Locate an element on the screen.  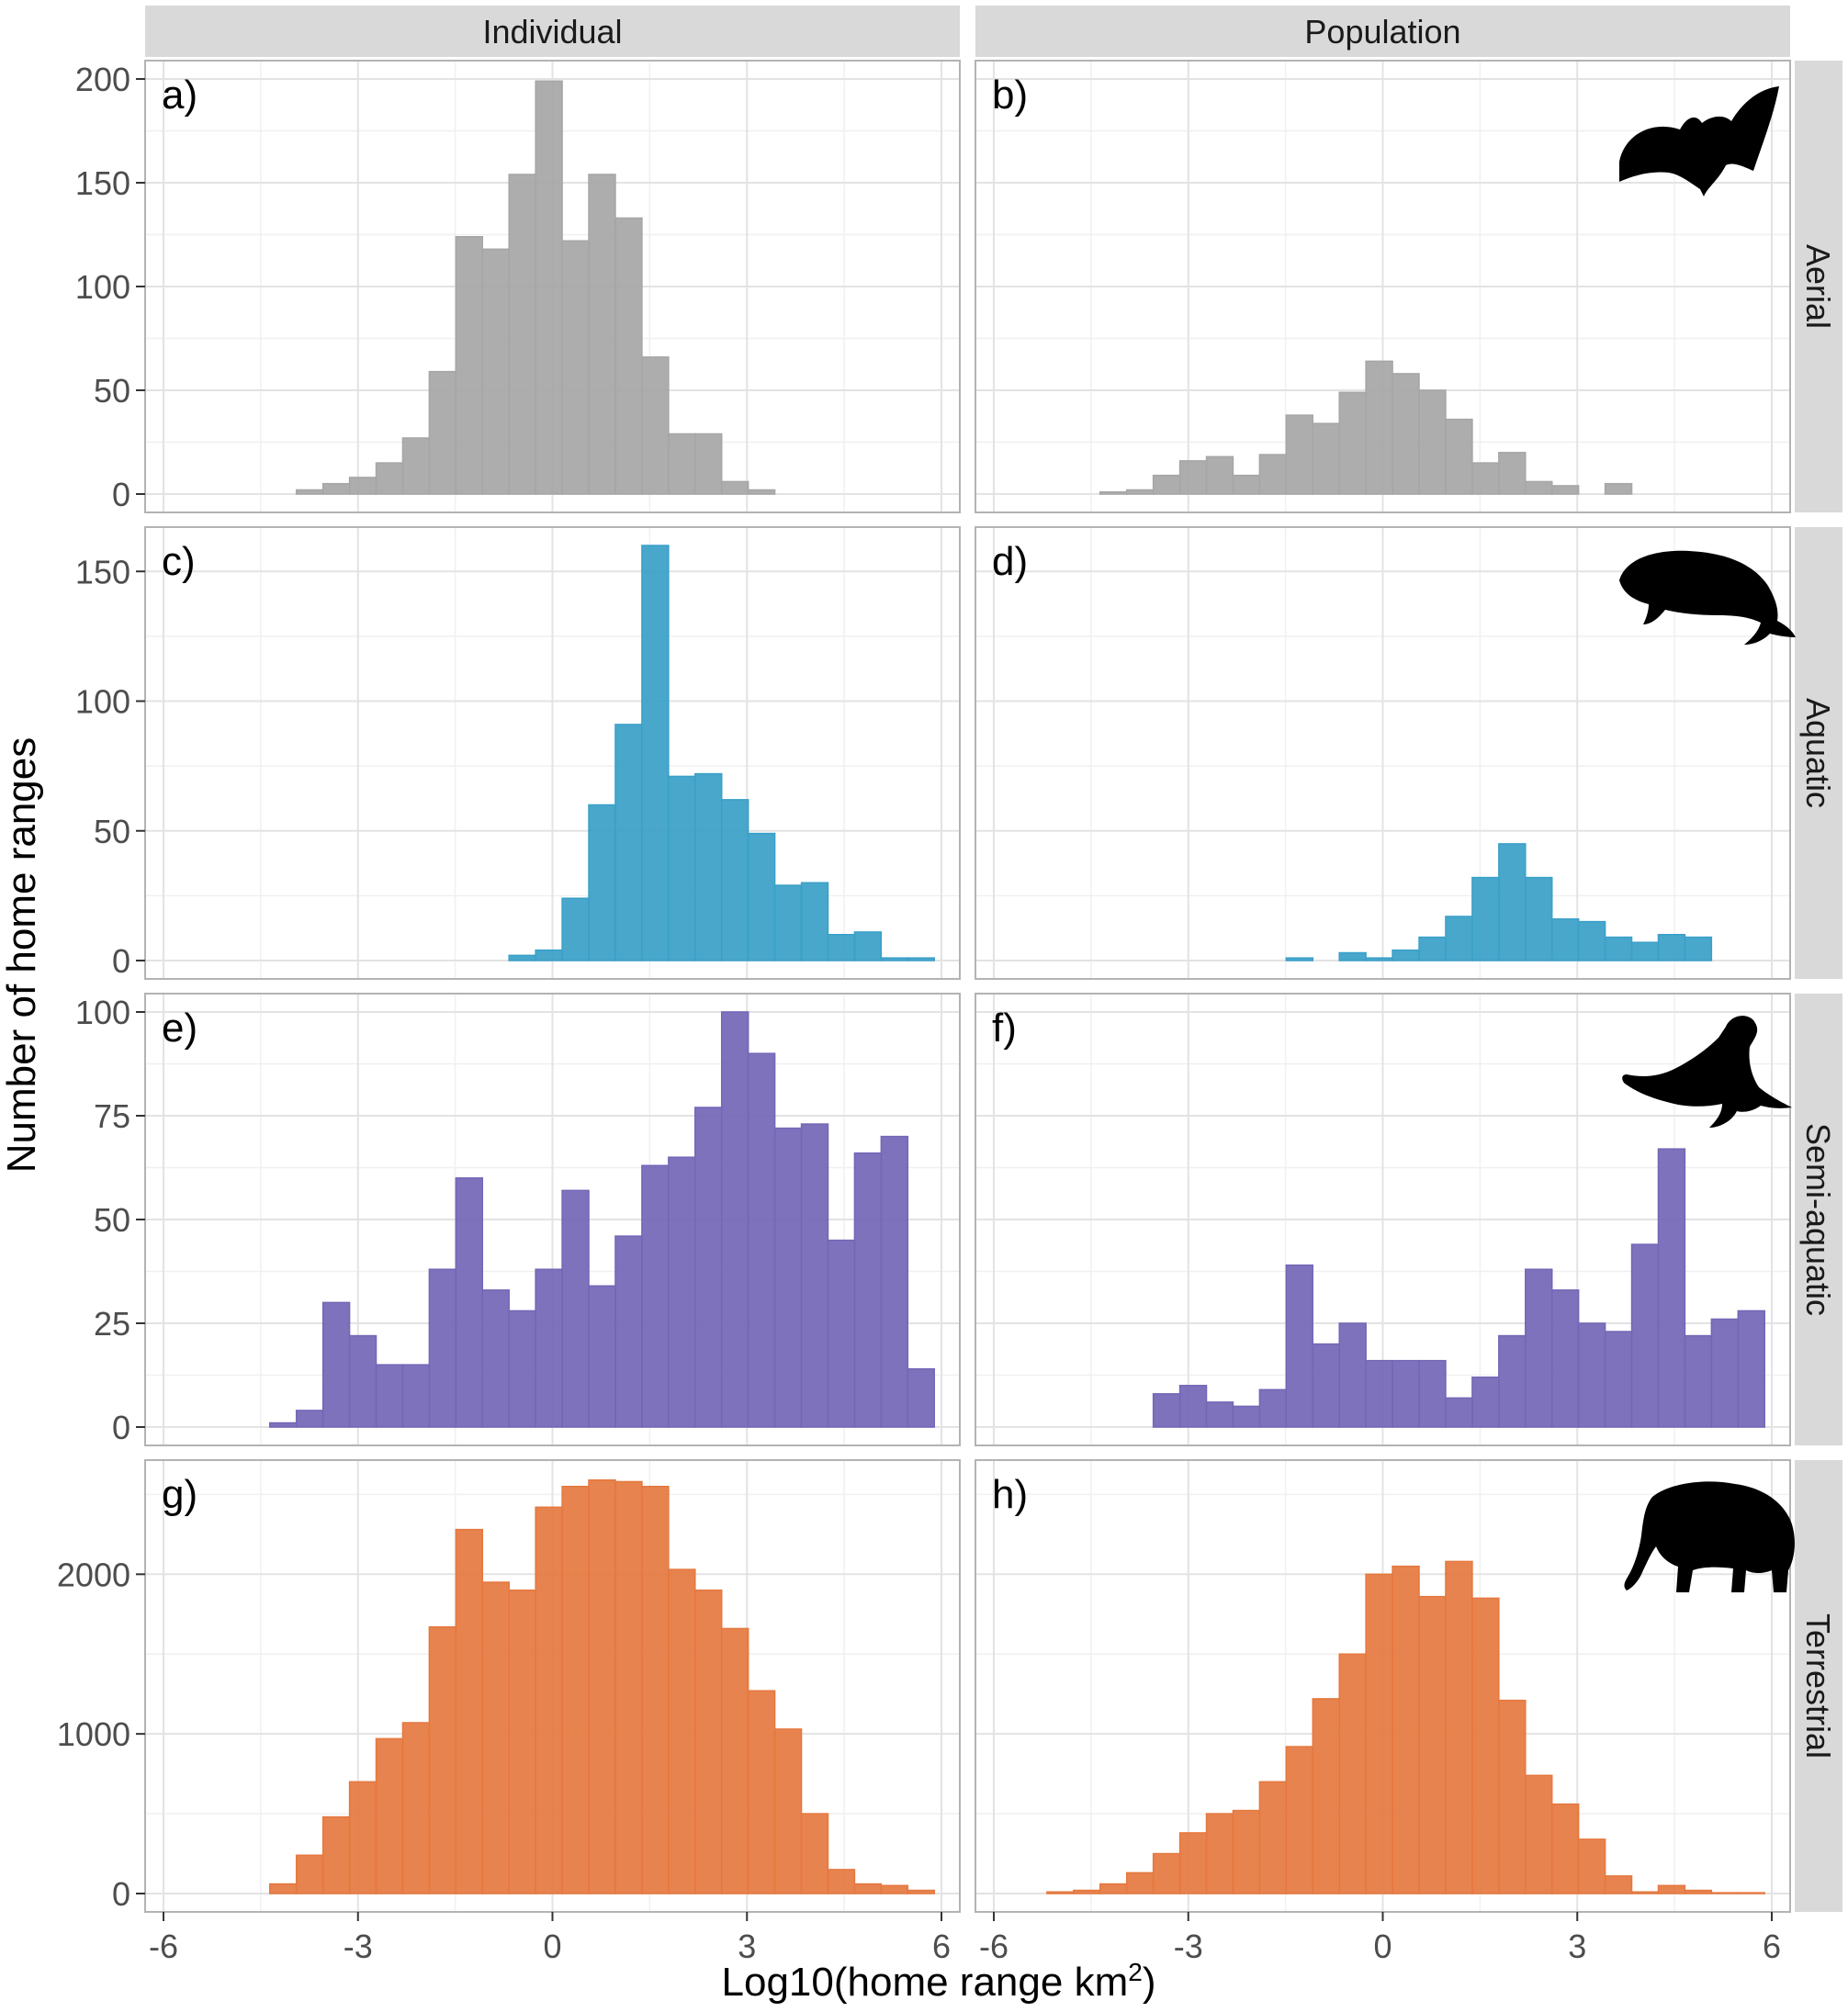
y-tick-label: 2000 is located at coordinates (93, 1574).